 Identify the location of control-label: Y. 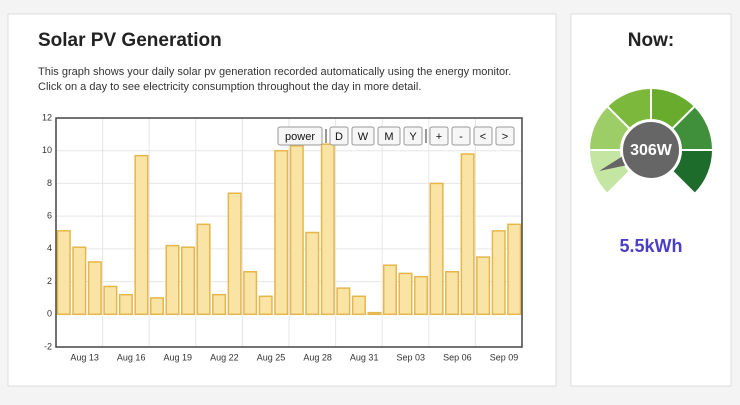
(413, 137).